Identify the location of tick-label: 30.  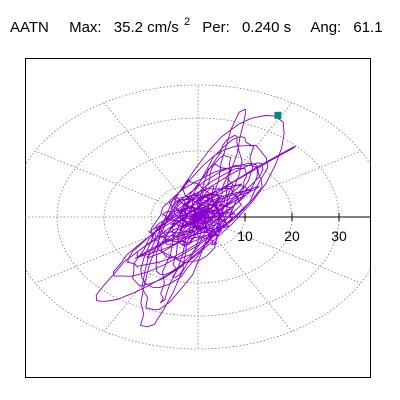
(339, 236).